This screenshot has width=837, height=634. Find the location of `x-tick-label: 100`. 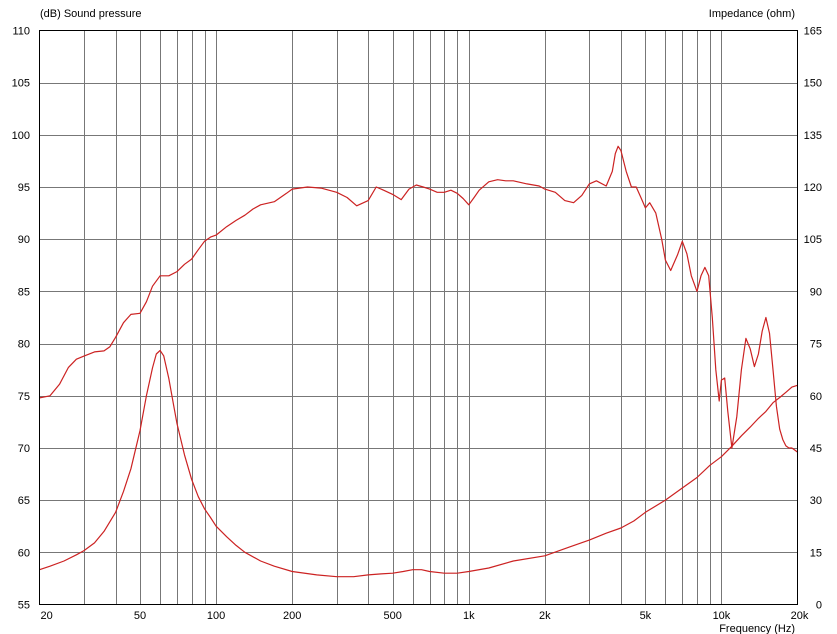

x-tick-label: 100 is located at coordinates (216, 616).